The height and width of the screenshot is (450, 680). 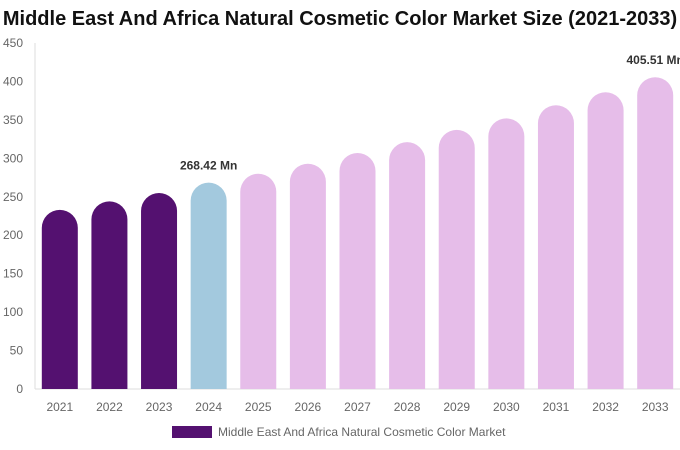 I want to click on y-tick-label: 450, so click(x=13, y=43).